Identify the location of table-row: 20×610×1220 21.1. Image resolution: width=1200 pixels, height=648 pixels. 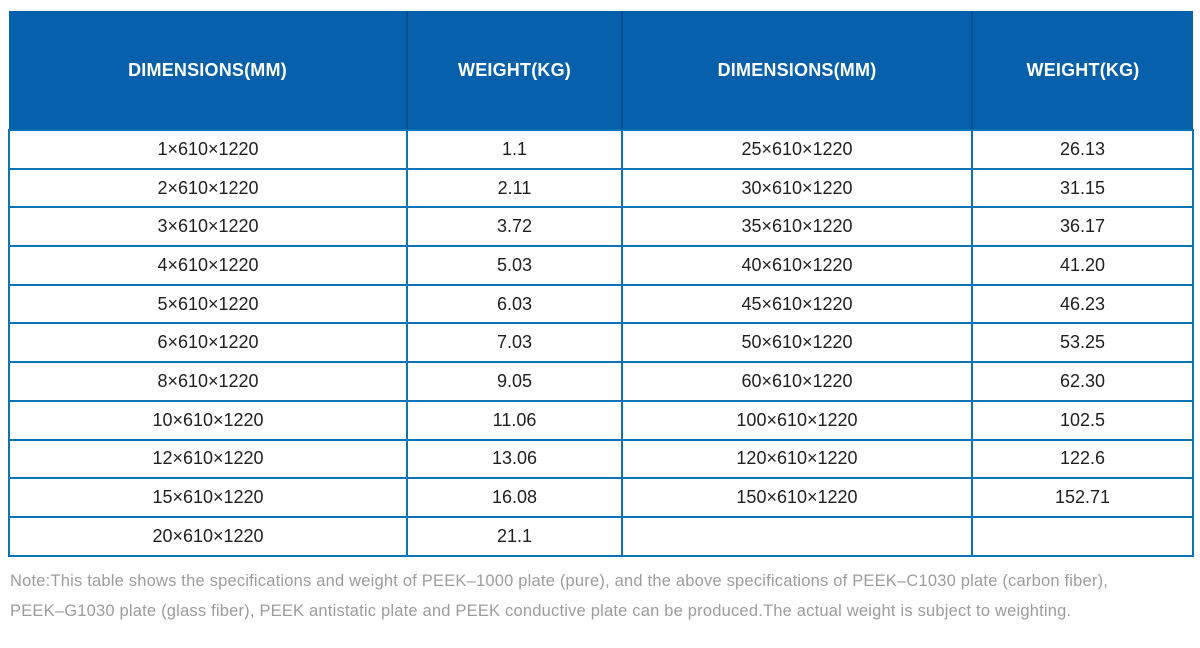
(601, 536).